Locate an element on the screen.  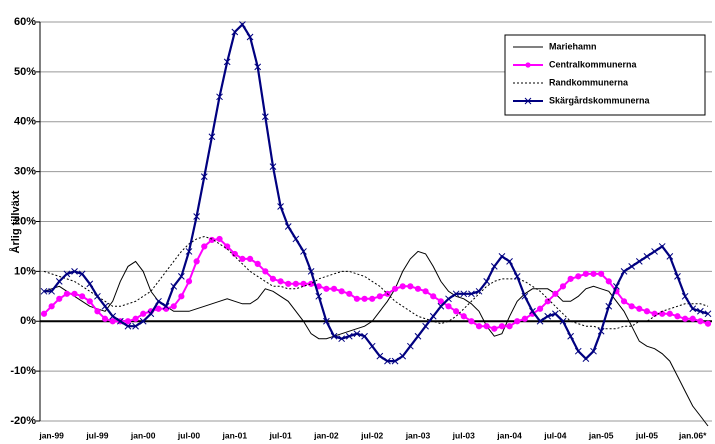
x-tick-label: jan-02 is located at coordinates (326, 435).